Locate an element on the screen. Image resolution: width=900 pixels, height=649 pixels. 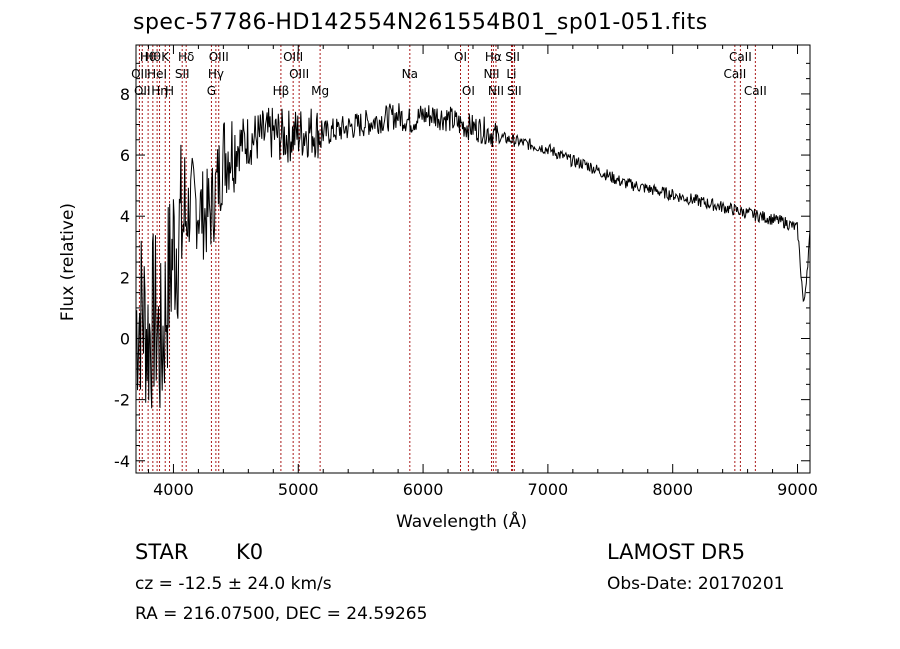
x-tick-label: 8000 is located at coordinates (672, 489).